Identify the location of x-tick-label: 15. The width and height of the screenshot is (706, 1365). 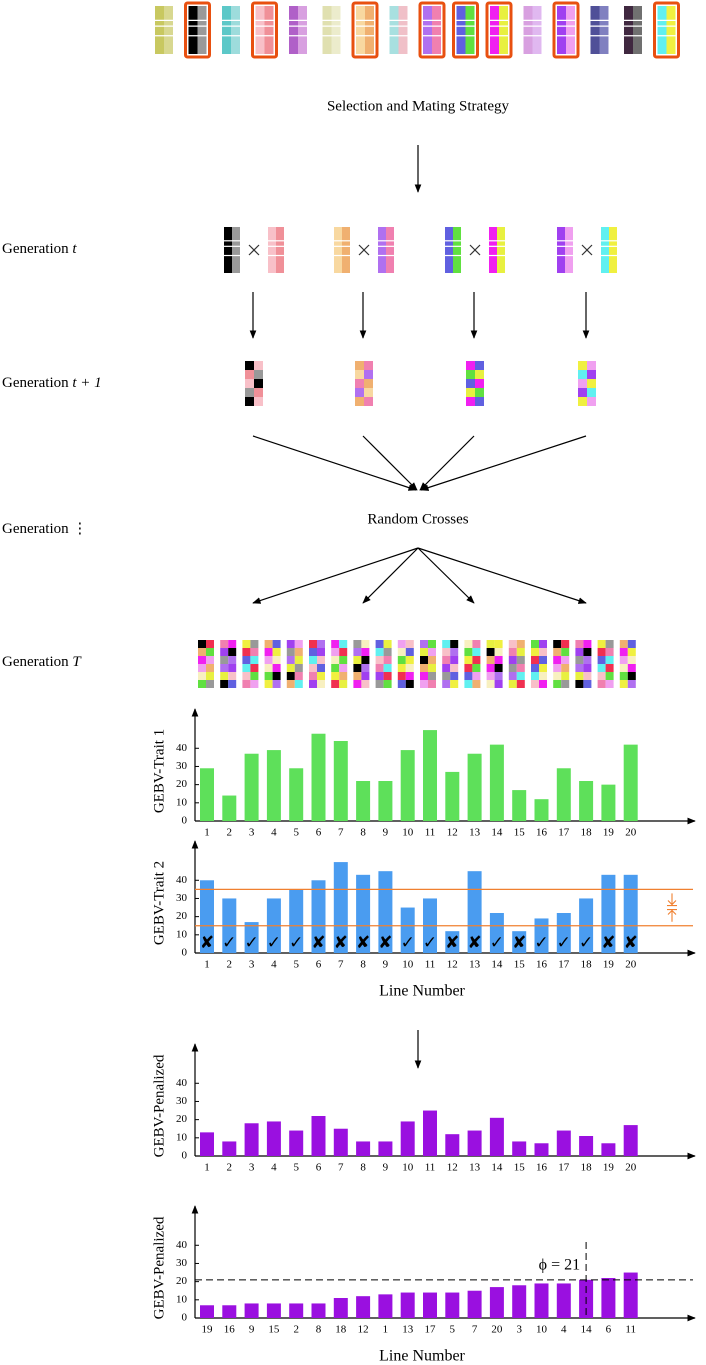
(520, 1168).